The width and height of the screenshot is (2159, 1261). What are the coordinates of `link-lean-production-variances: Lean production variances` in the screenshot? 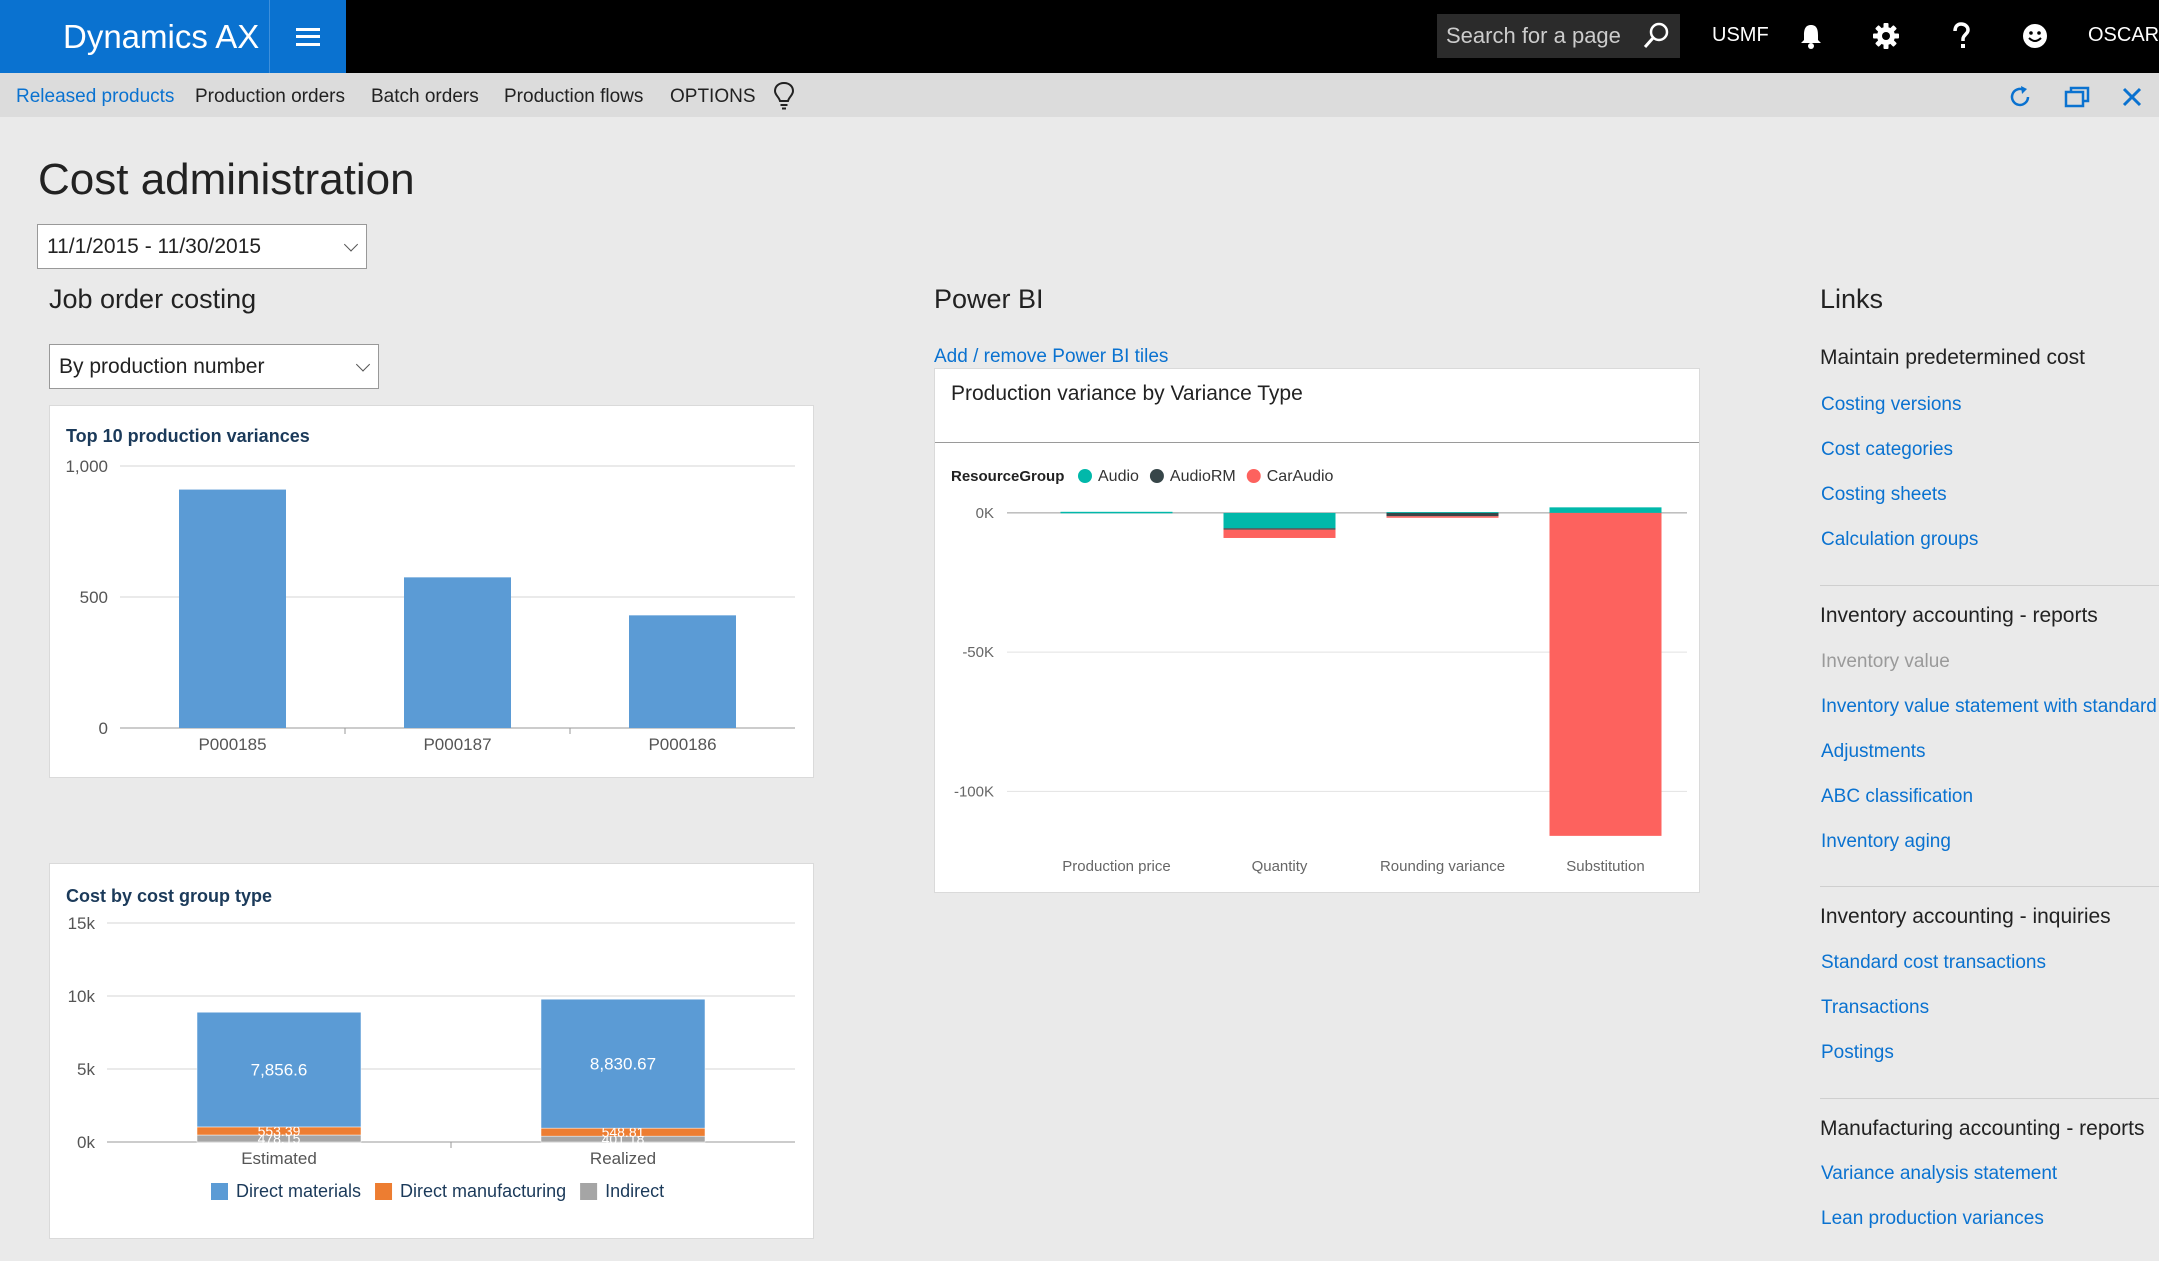 It's located at (1932, 1218).